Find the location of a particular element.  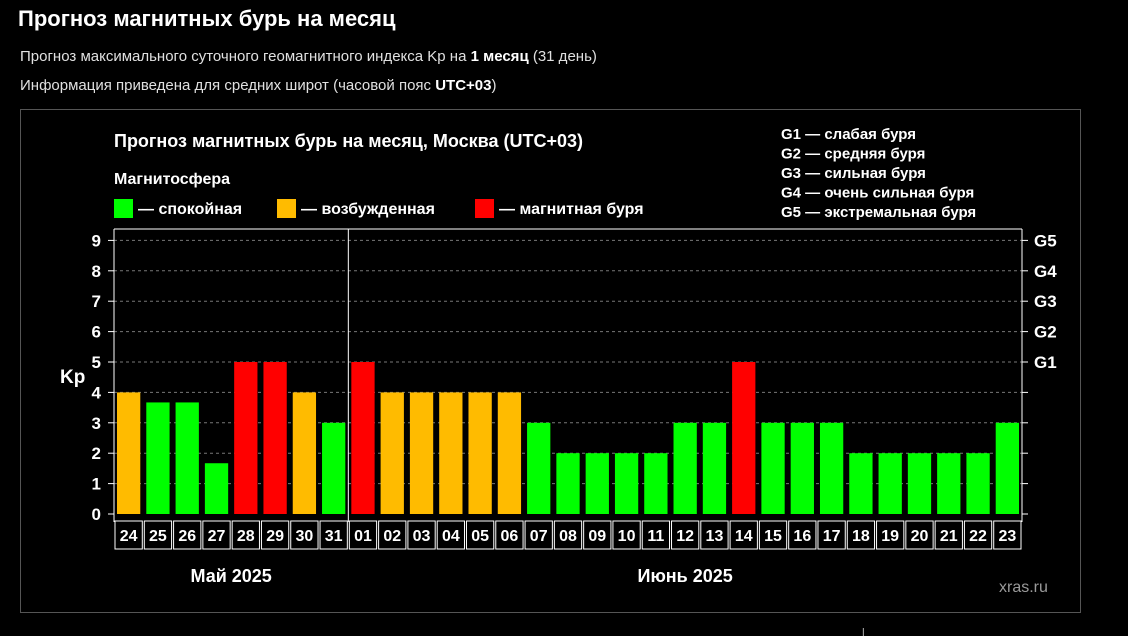

x-tick-label: 05 is located at coordinates (480, 536).